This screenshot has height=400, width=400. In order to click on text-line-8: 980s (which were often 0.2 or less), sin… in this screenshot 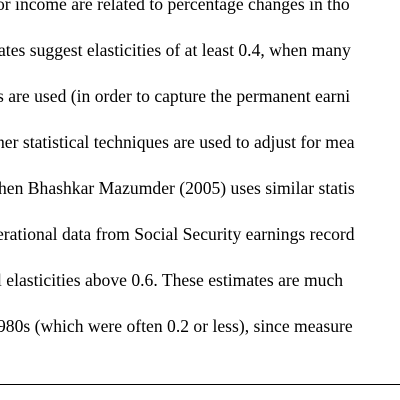, I will do `click(176, 326)`.